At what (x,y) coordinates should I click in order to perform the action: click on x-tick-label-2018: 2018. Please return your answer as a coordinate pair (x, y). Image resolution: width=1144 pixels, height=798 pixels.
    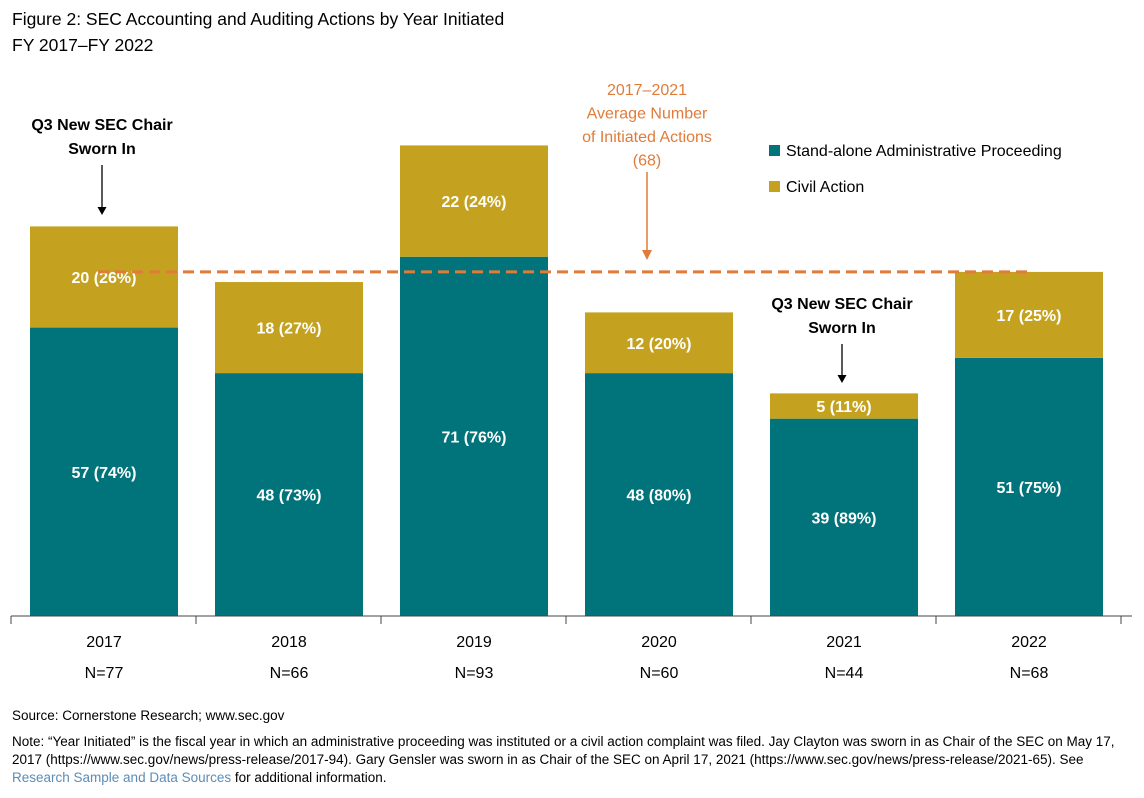
    Looking at the image, I should click on (289, 642).